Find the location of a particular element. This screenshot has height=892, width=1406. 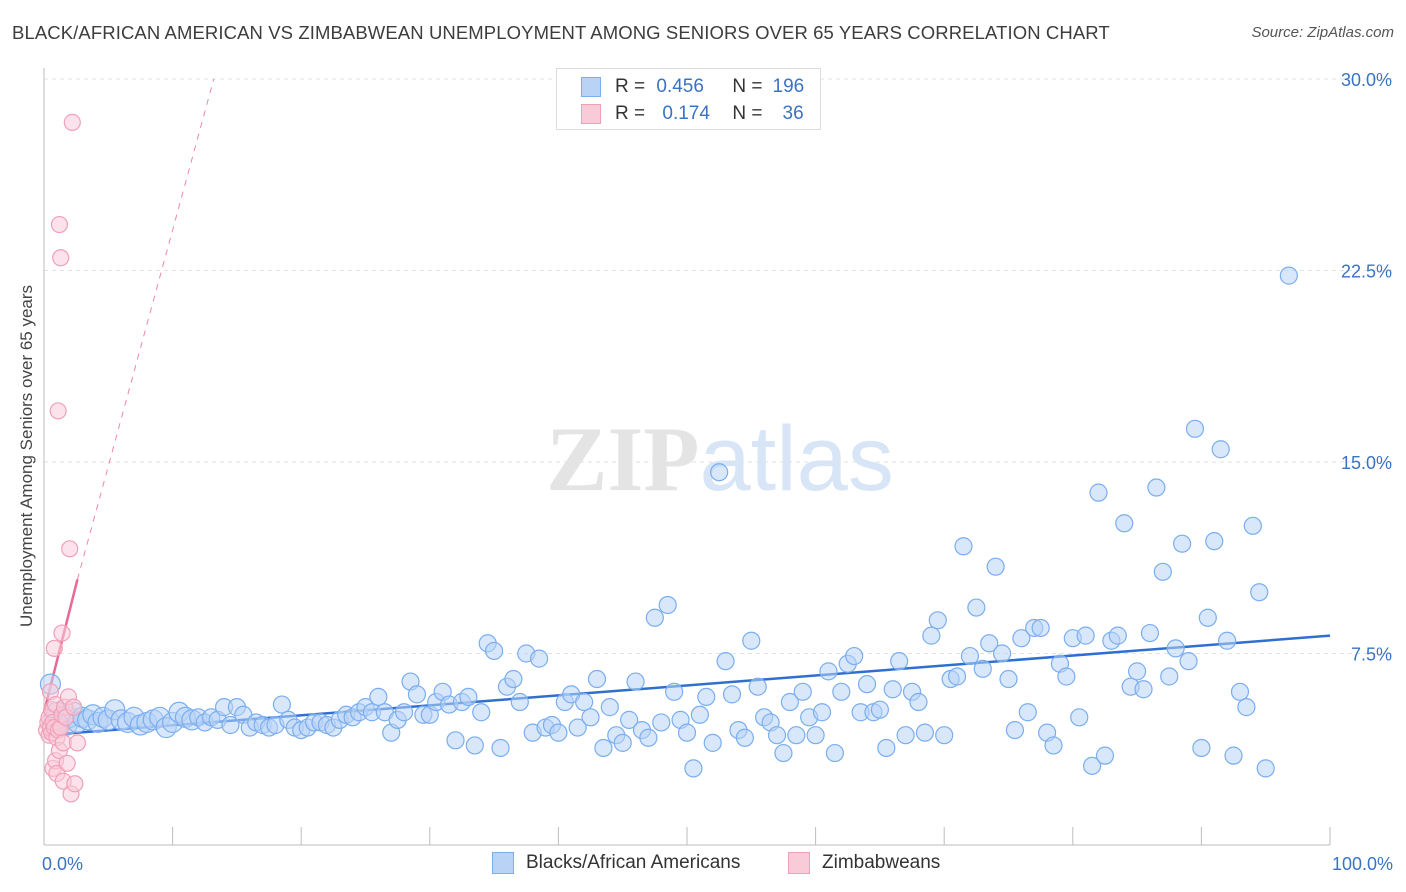

legend: R = 0.456 N = 196 R = 0.174 N = 36 is located at coordinates (688, 99).